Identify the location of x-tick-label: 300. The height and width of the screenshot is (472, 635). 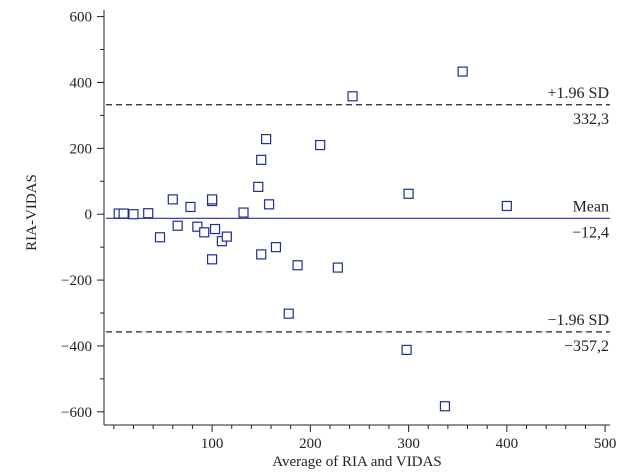
(408, 444).